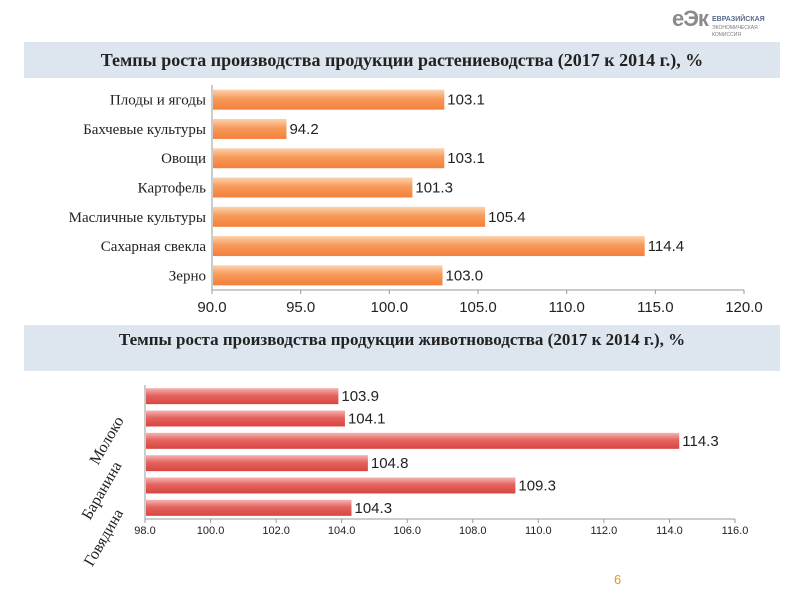  Describe the element at coordinates (158, 101) in the screenshot. I see `crop-category-label: Плоды и ягоды` at that location.